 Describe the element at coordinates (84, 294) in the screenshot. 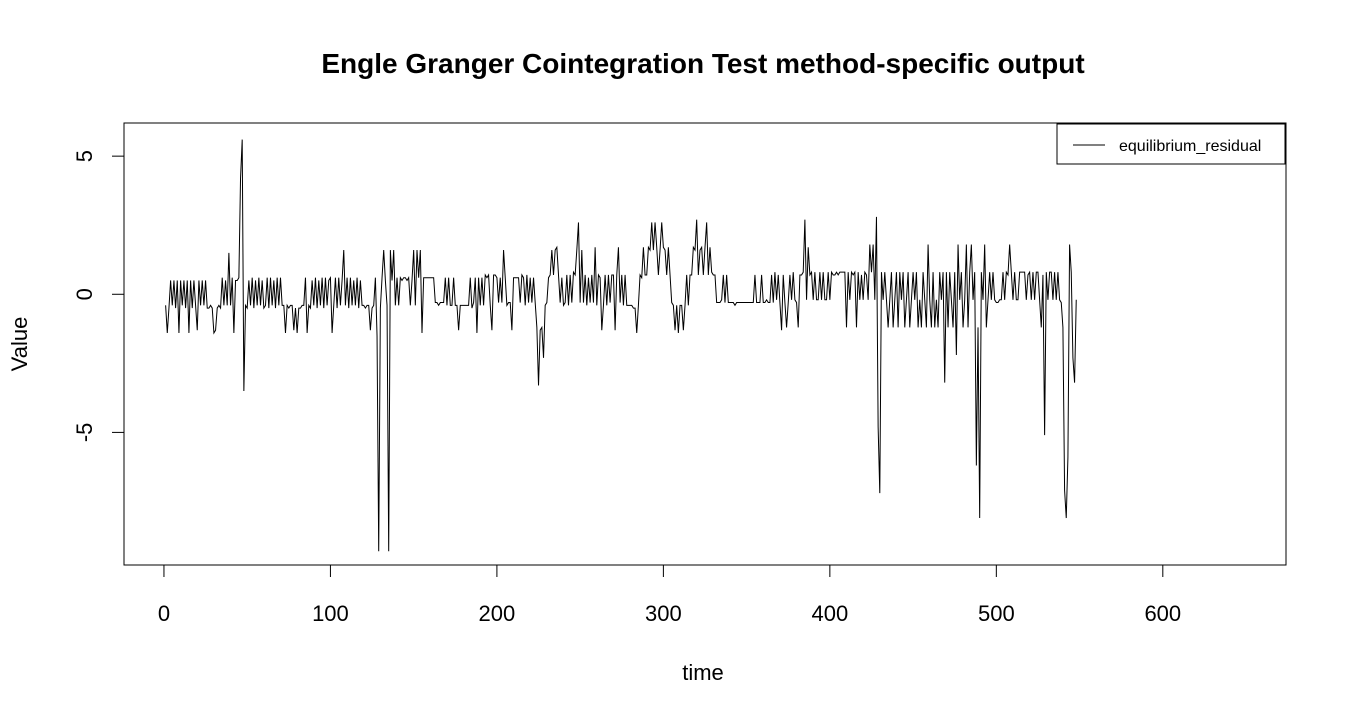

I see `y-tick-label: 0` at that location.